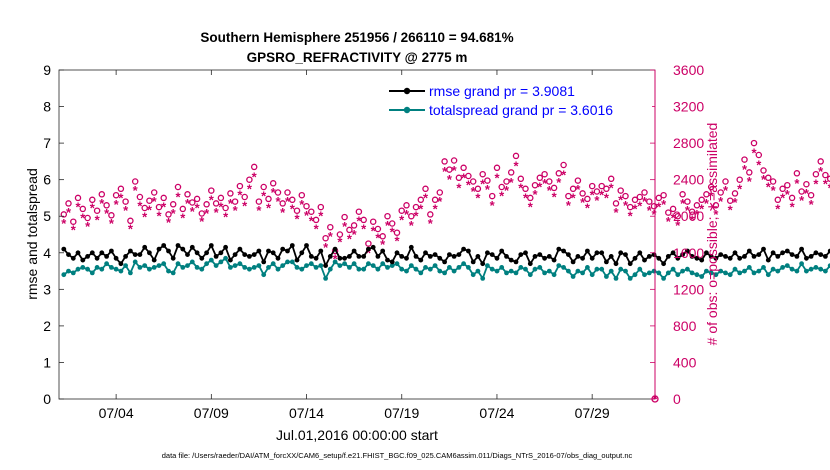  I want to click on y-left-tick-label: 5, so click(47, 216).